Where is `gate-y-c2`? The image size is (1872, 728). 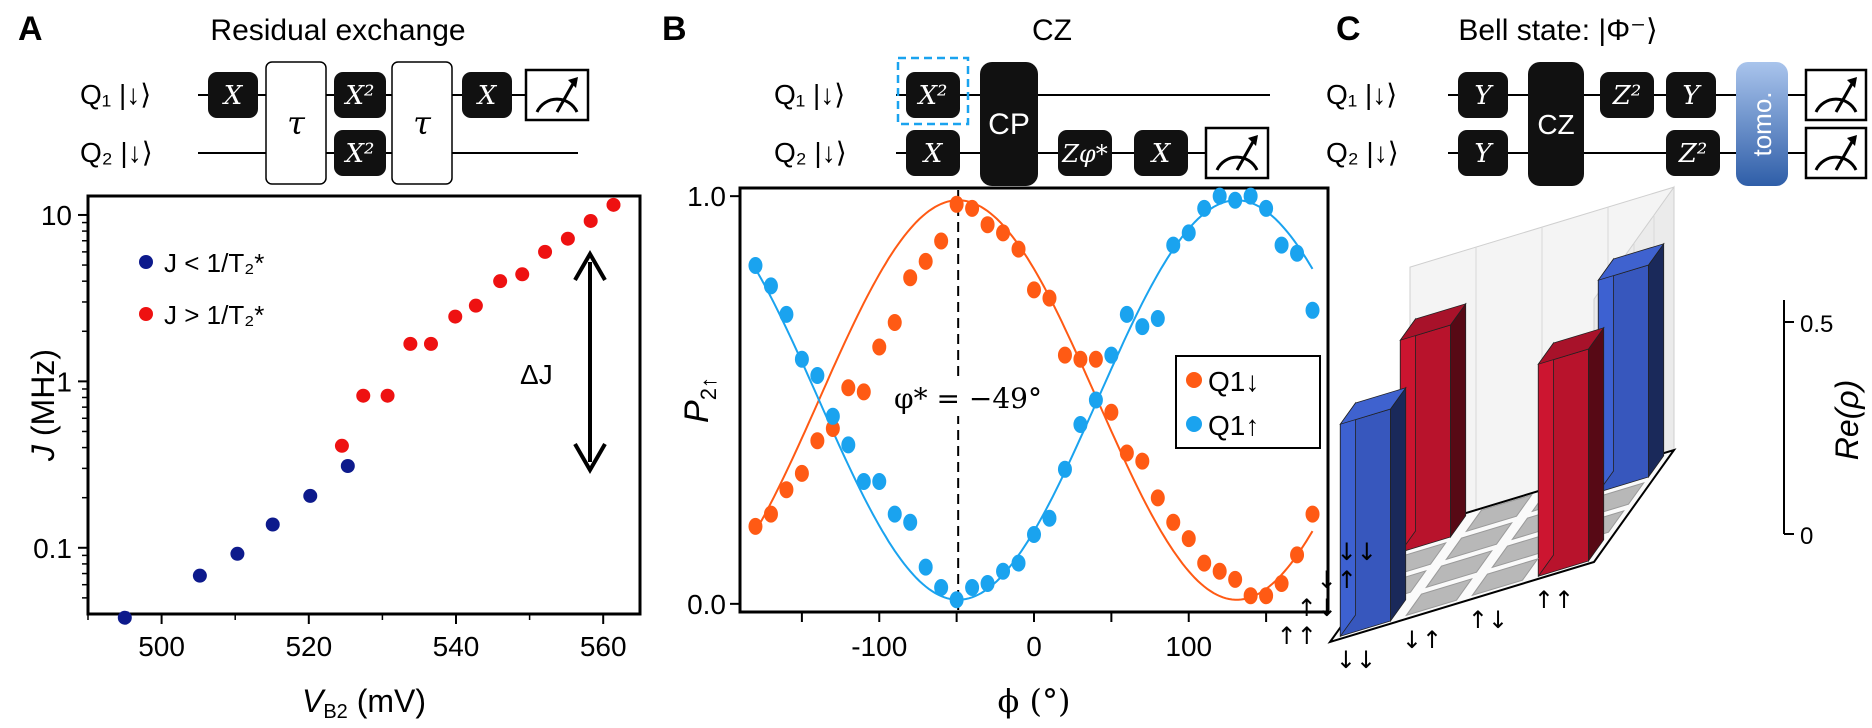 gate-y-c2 is located at coordinates (1483, 153).